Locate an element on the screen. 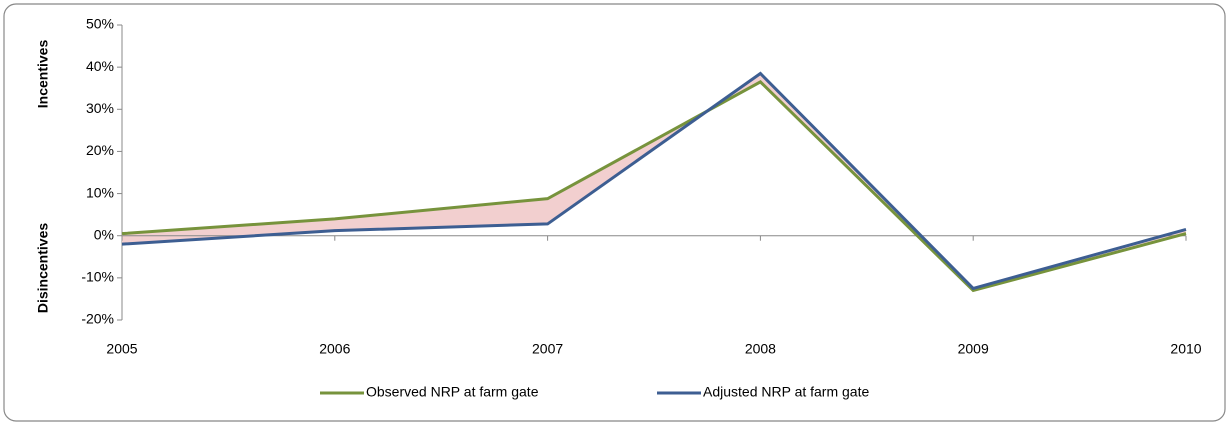 The width and height of the screenshot is (1230, 431). y-tick-label: 40% is located at coordinates (100, 66).